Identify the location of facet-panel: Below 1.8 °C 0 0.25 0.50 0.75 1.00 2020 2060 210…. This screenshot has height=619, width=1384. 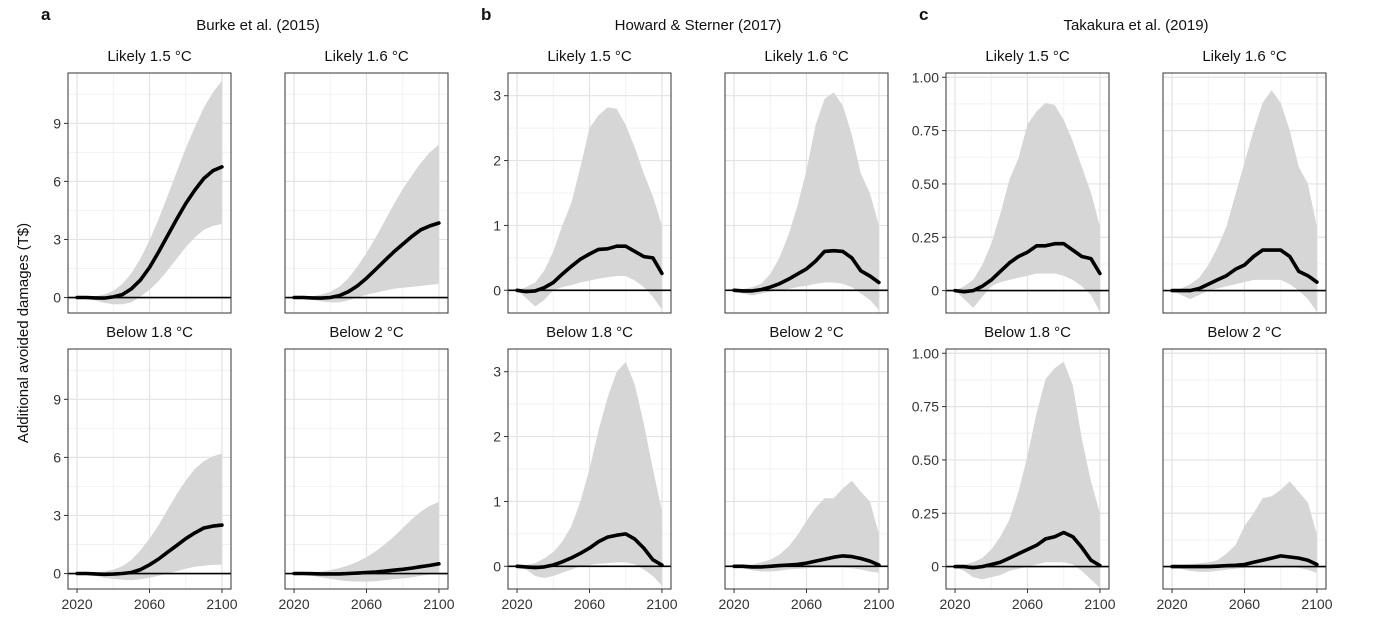
(1014, 468).